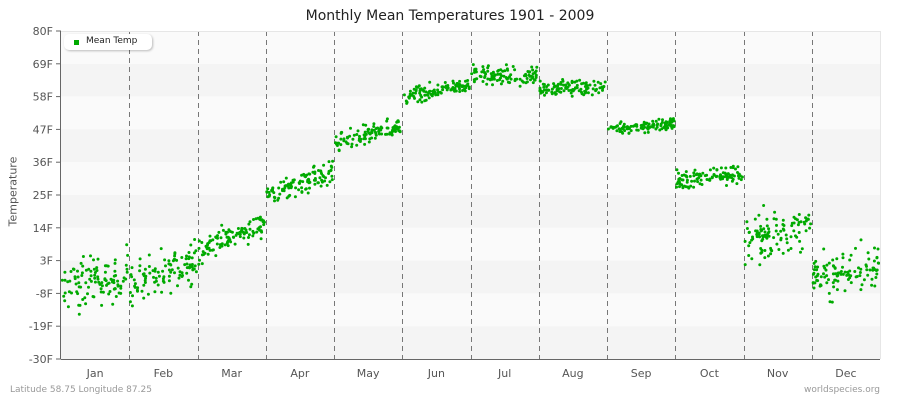 This screenshot has width=900, height=400. Describe the element at coordinates (231, 373) in the screenshot. I see `x-tick-label: Mar` at that location.